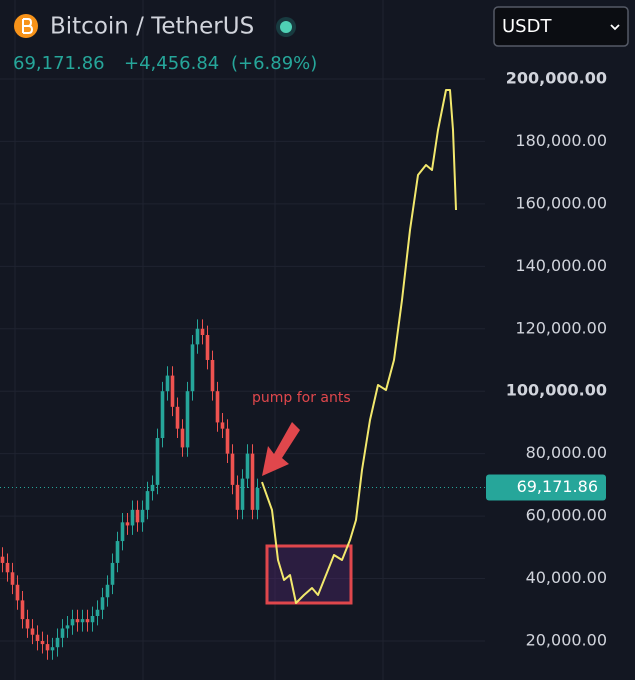 The width and height of the screenshot is (635, 680). Describe the element at coordinates (527, 26) in the screenshot. I see `dropdown-label: USDT` at that location.